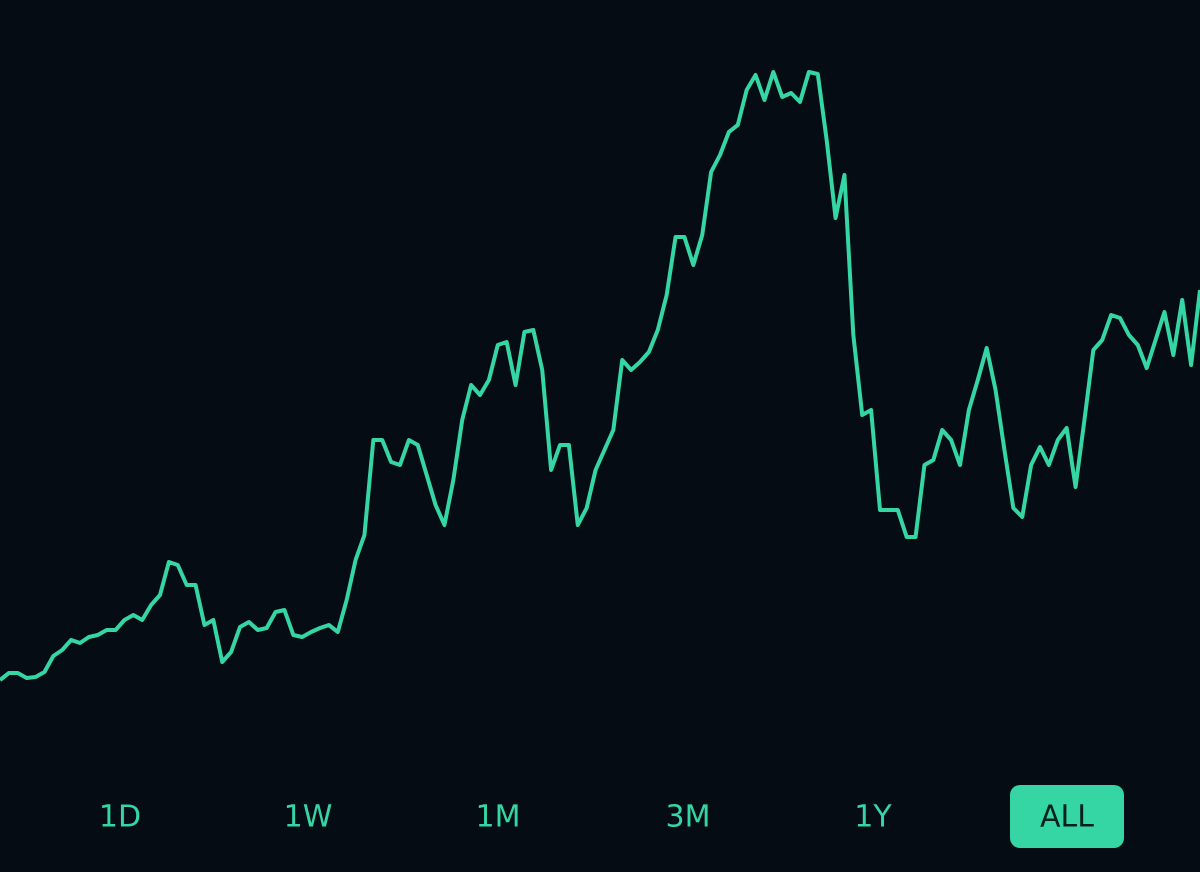  I want to click on range-button-label: 1Y, so click(873, 817).